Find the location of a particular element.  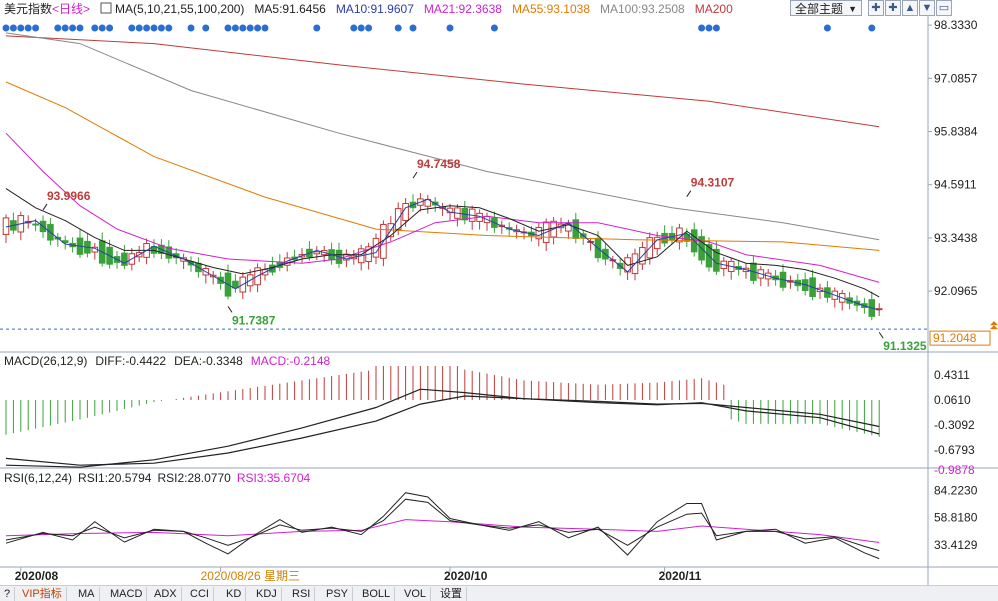

indicator-box-icon is located at coordinates (106, 8).